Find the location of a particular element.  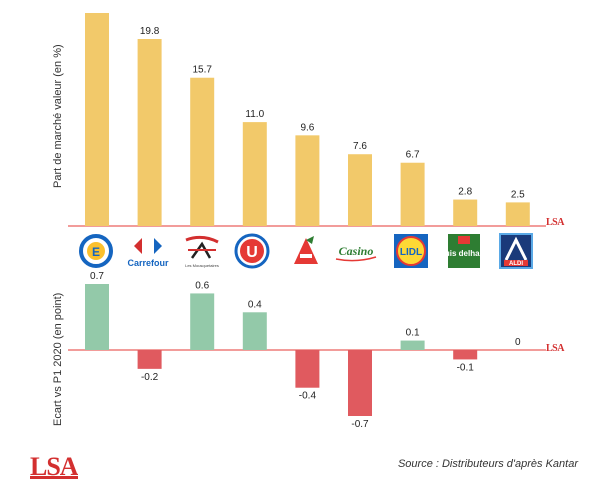

top-bar-label-7: 2.8 is located at coordinates (465, 192).